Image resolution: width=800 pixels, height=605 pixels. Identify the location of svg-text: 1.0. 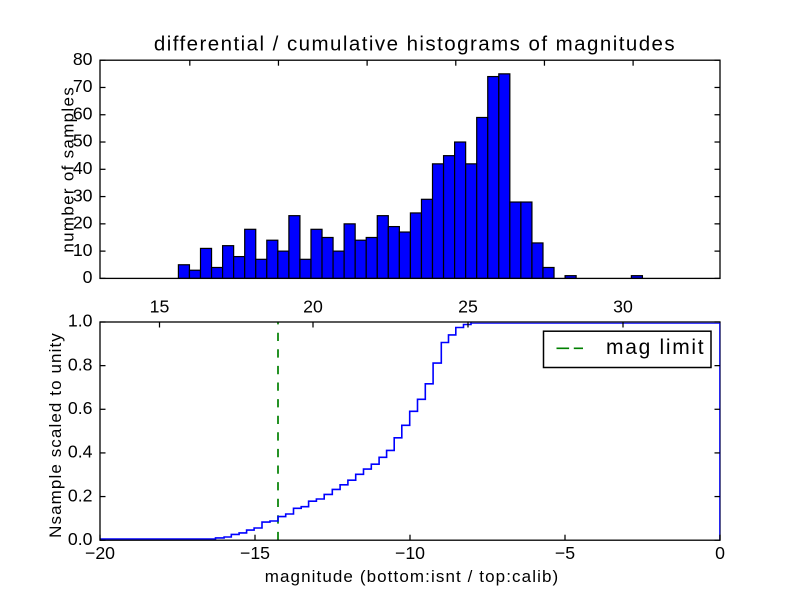
(80, 321).